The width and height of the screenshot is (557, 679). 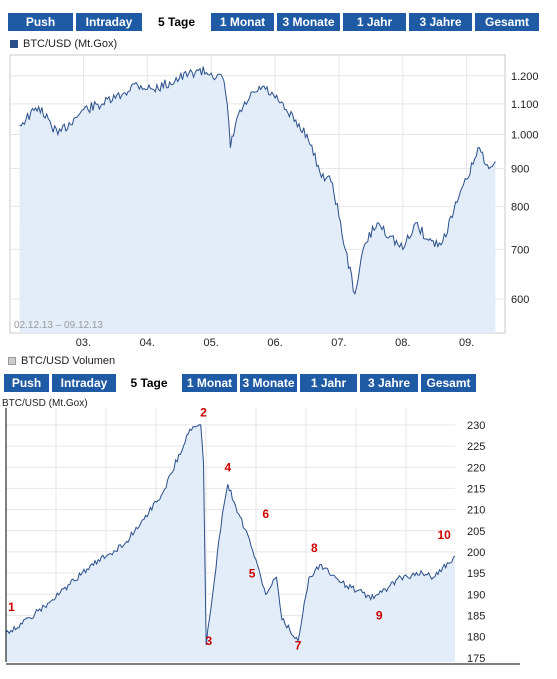 I want to click on annotation-label: 9, so click(x=379, y=616).